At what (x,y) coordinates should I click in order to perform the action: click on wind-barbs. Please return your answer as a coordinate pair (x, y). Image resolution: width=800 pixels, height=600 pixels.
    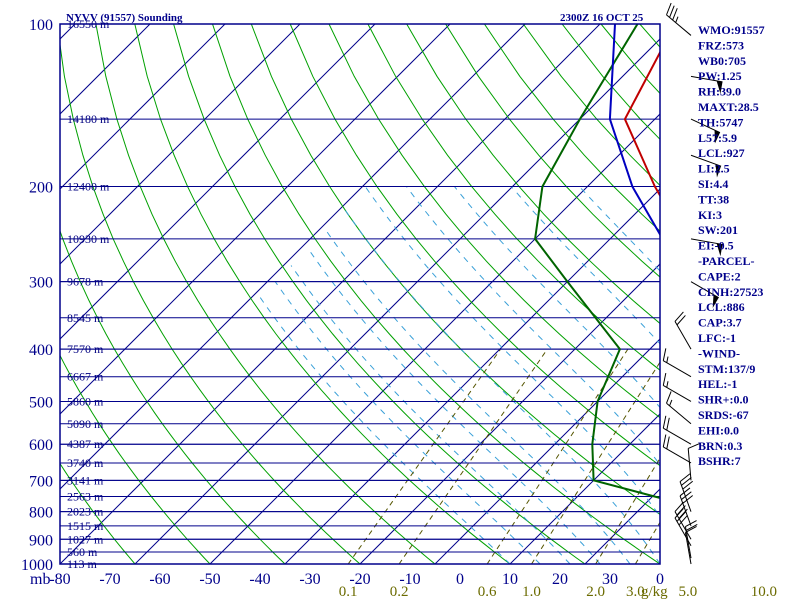
    Looking at the image, I should click on (692, 283).